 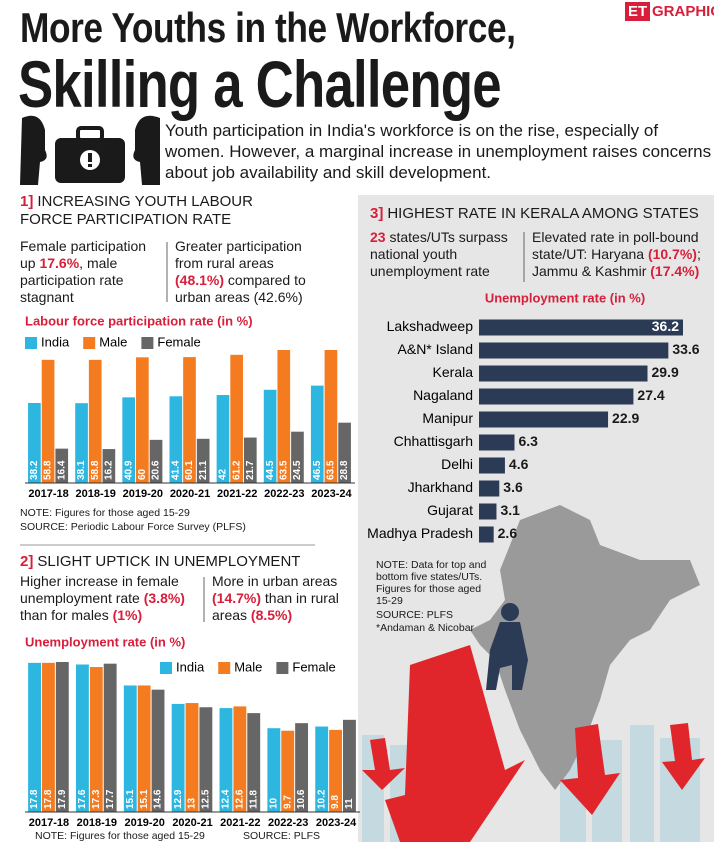 I want to click on value-label: 40.9, so click(x=128, y=470).